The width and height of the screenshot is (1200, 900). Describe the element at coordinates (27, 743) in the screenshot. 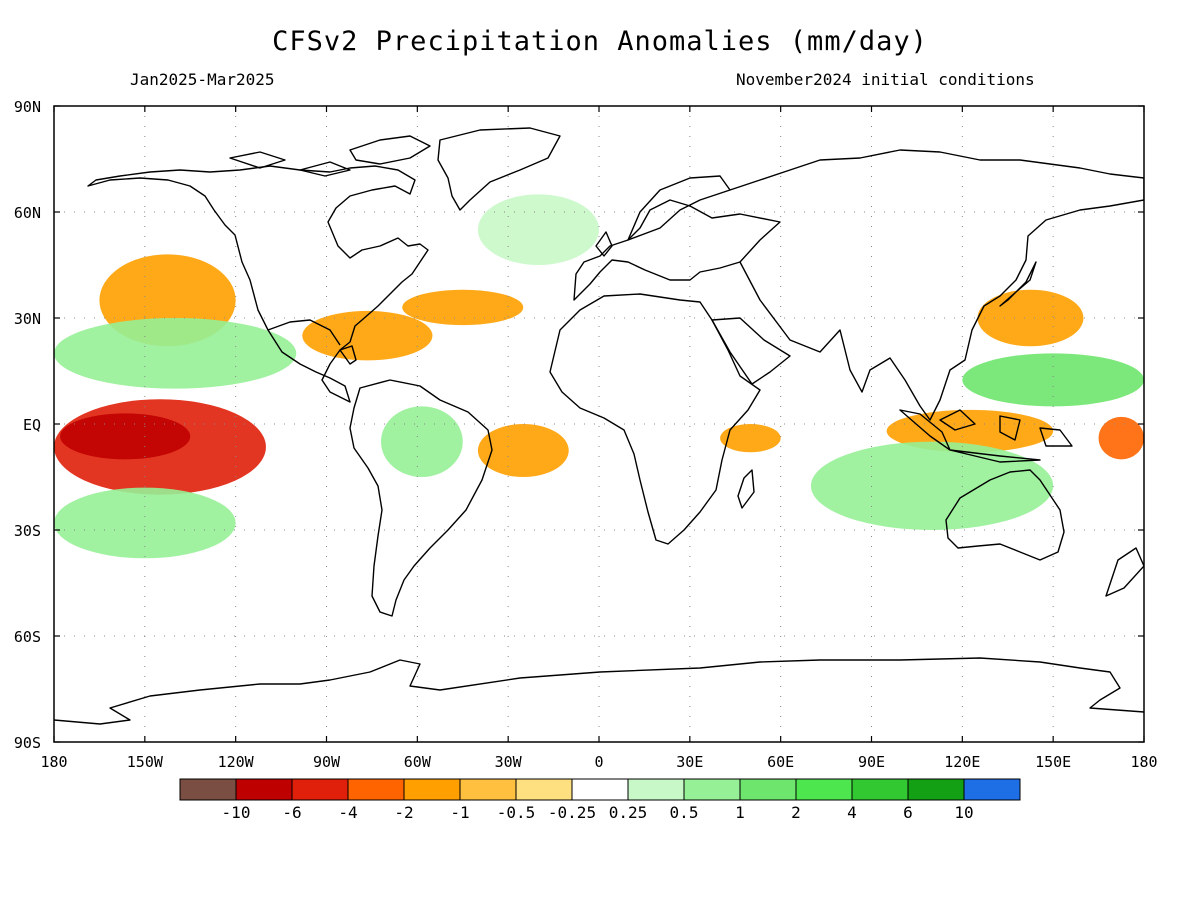

I see `latitude-label: 90S` at that location.